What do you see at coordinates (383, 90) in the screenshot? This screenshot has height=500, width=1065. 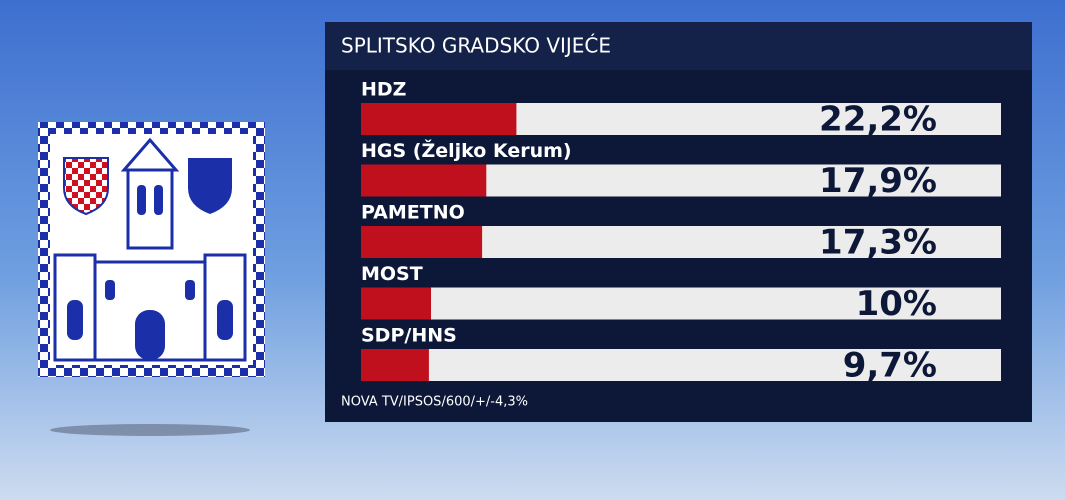 I see `category-label: HDZ` at bounding box center [383, 90].